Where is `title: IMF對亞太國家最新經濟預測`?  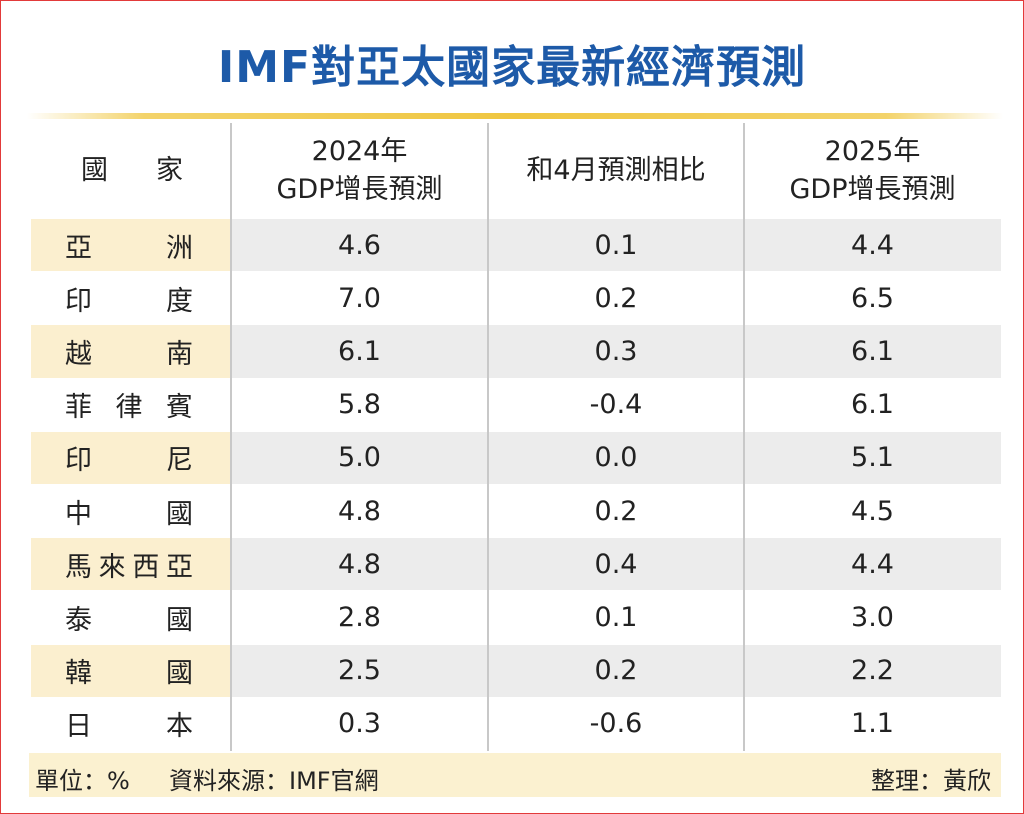 title: IMF對亞太國家最新經濟預測 is located at coordinates (512, 67).